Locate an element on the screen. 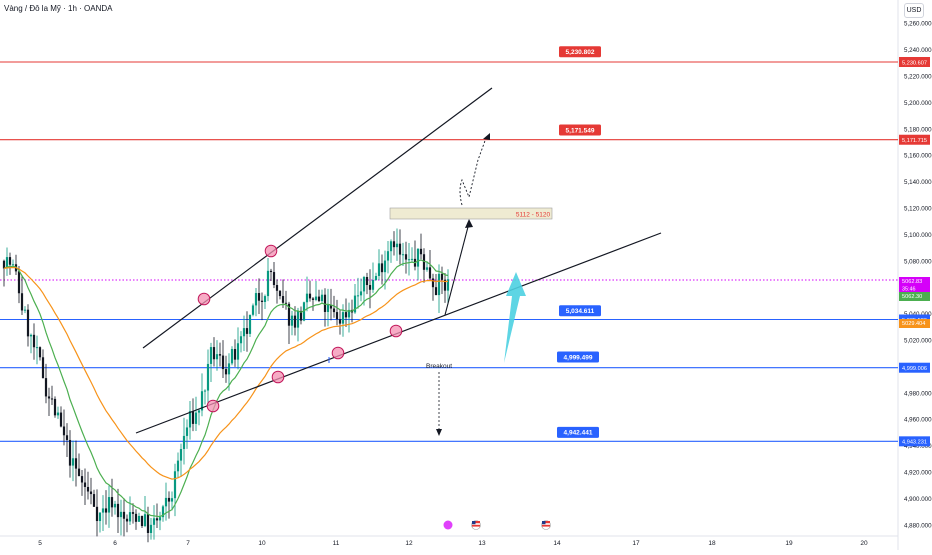  dotted-projection-path is located at coordinates (473, 171).